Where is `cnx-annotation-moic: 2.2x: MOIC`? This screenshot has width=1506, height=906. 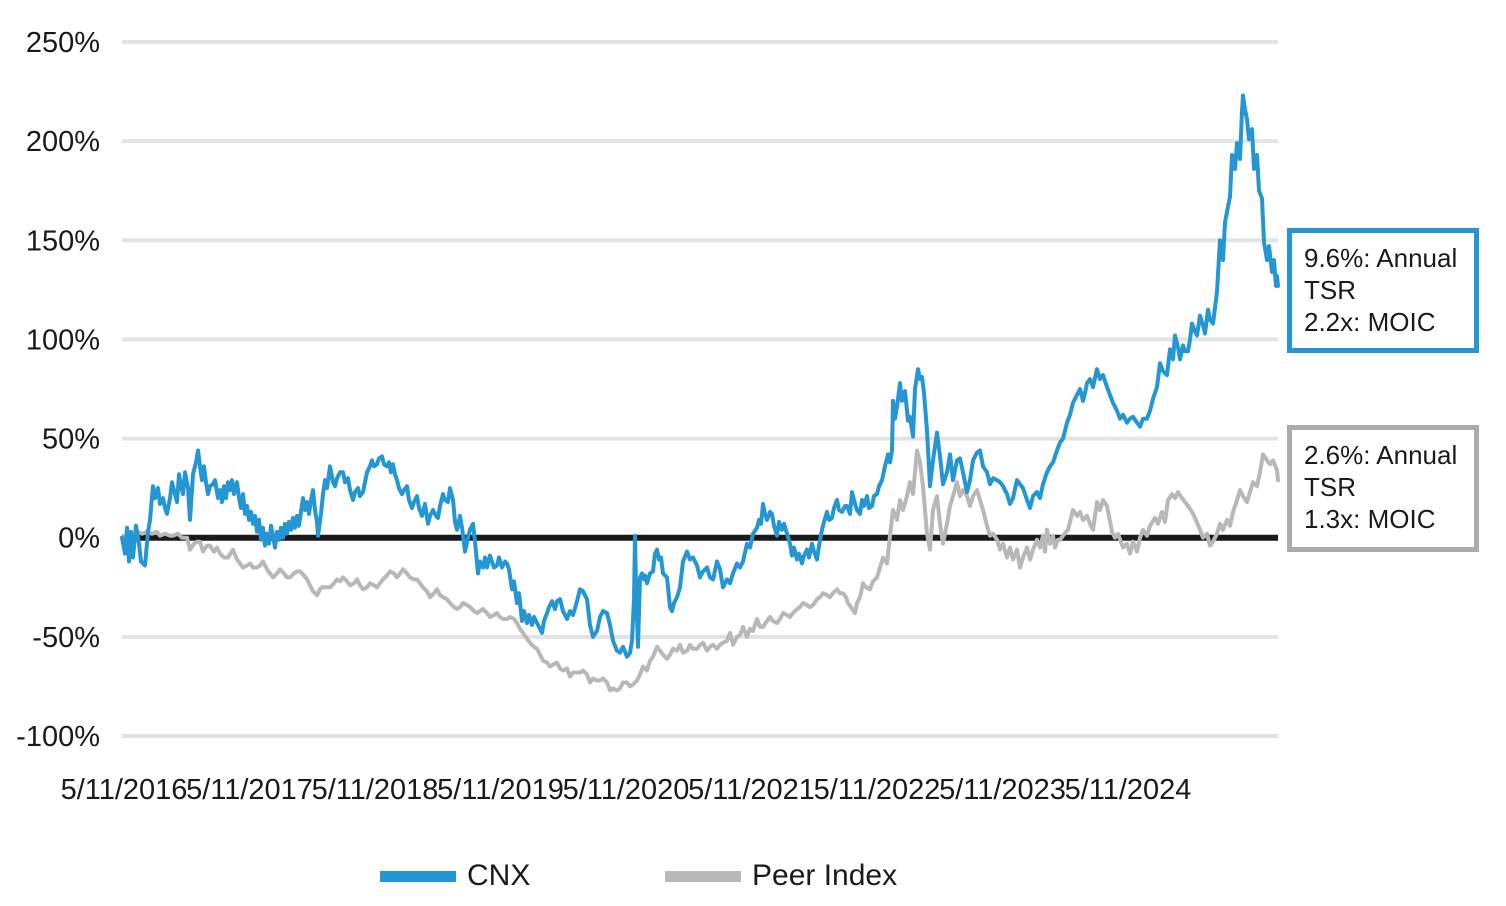 cnx-annotation-moic: 2.2x: MOIC is located at coordinates (1370, 322).